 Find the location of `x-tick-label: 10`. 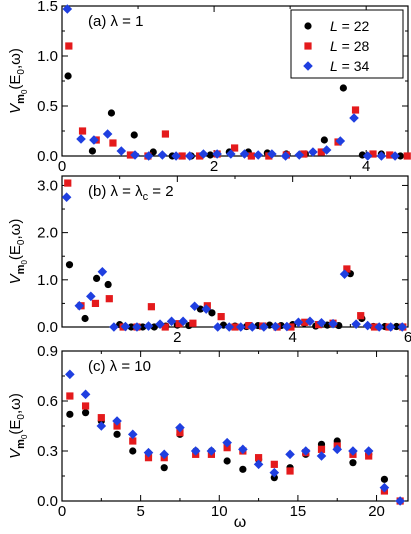

x-tick-label: 10 is located at coordinates (219, 511).